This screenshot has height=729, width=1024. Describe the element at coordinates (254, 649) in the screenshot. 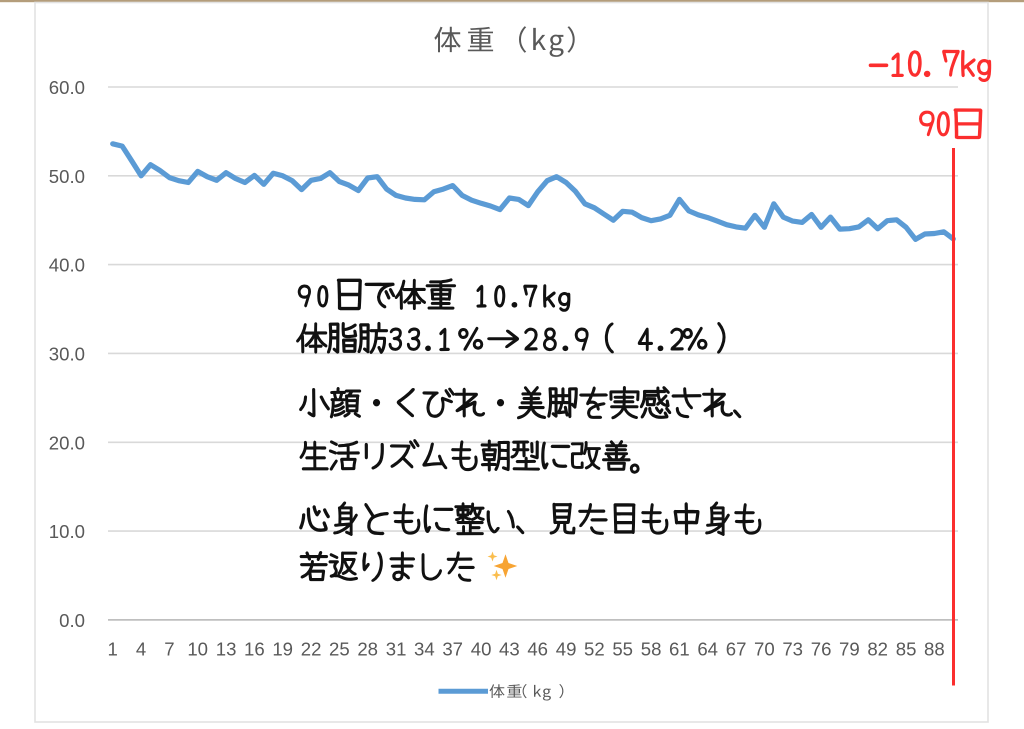

I see `svg-text: 16` at that location.